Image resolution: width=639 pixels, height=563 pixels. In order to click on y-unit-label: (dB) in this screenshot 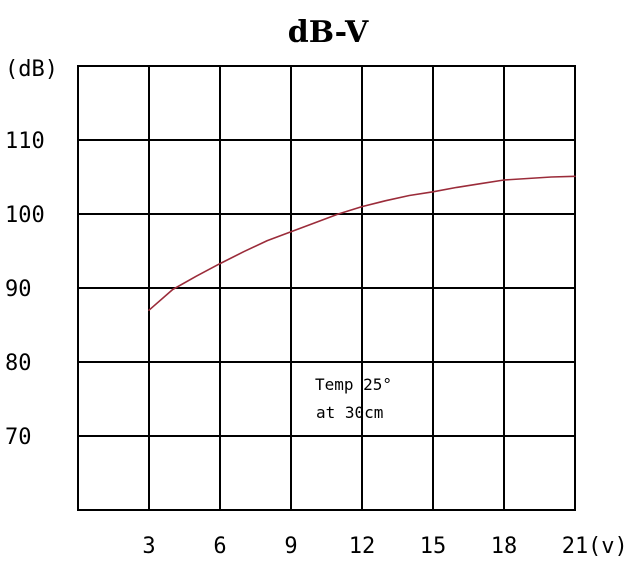, I will do `click(31, 69)`.